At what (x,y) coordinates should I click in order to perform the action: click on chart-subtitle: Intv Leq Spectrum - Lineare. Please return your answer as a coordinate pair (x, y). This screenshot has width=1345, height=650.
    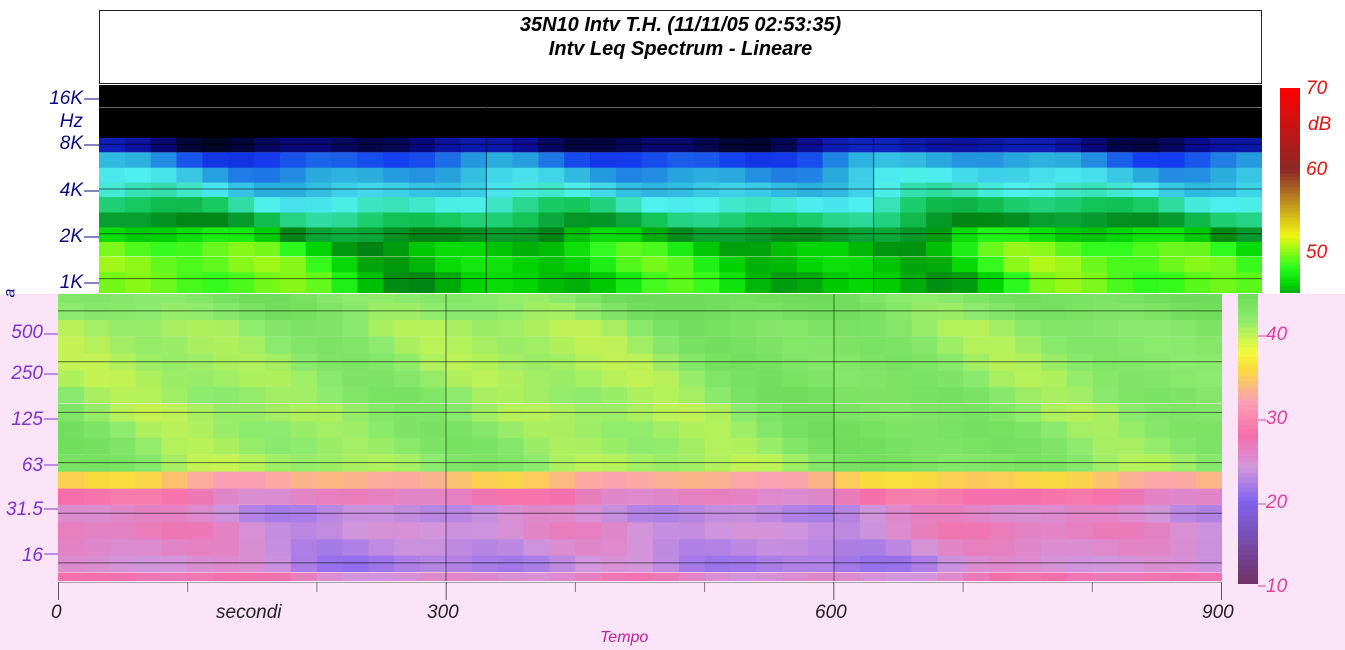
    Looking at the image, I should click on (680, 49).